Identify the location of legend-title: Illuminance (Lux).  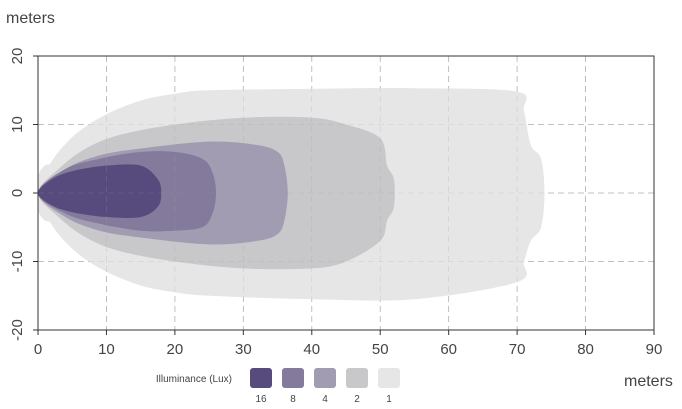
(194, 379).